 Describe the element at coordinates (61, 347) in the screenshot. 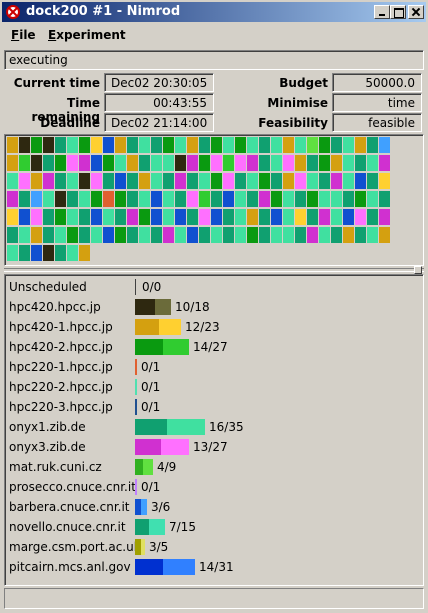

I see `host-name: hpc420-2.hpcc.jp` at that location.